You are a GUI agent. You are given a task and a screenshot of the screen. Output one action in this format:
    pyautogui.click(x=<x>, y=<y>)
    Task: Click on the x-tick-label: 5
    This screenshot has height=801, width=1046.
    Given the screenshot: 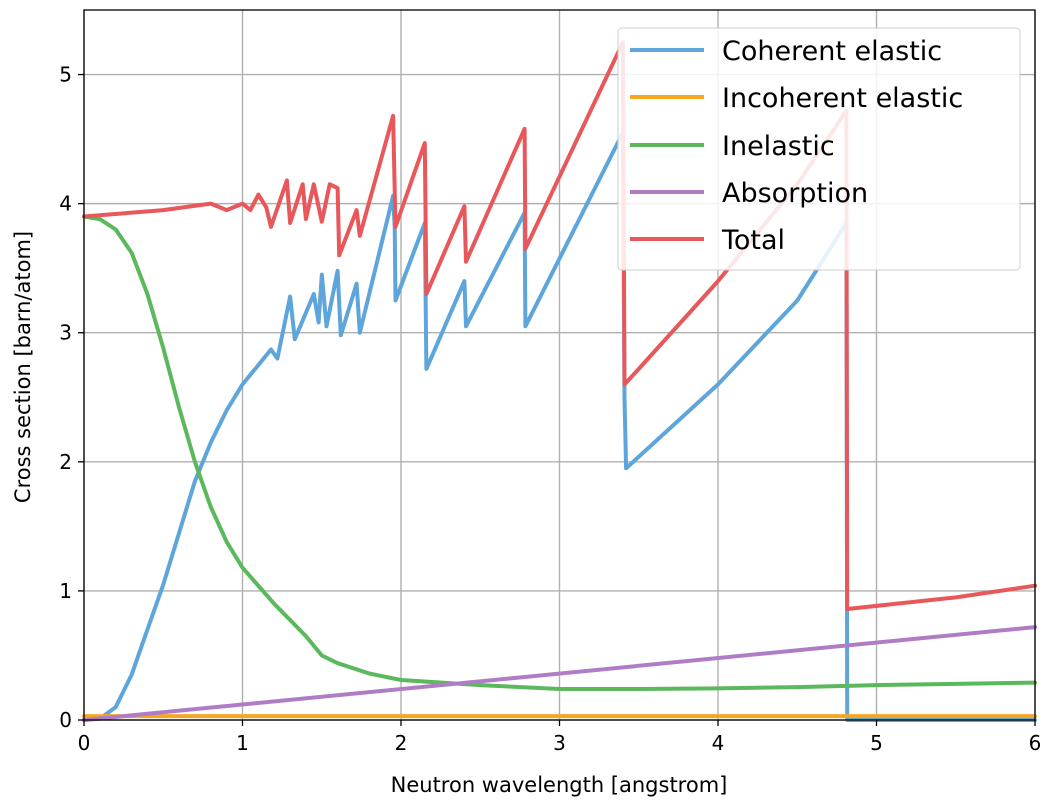 What is the action you would take?
    pyautogui.click(x=876, y=743)
    